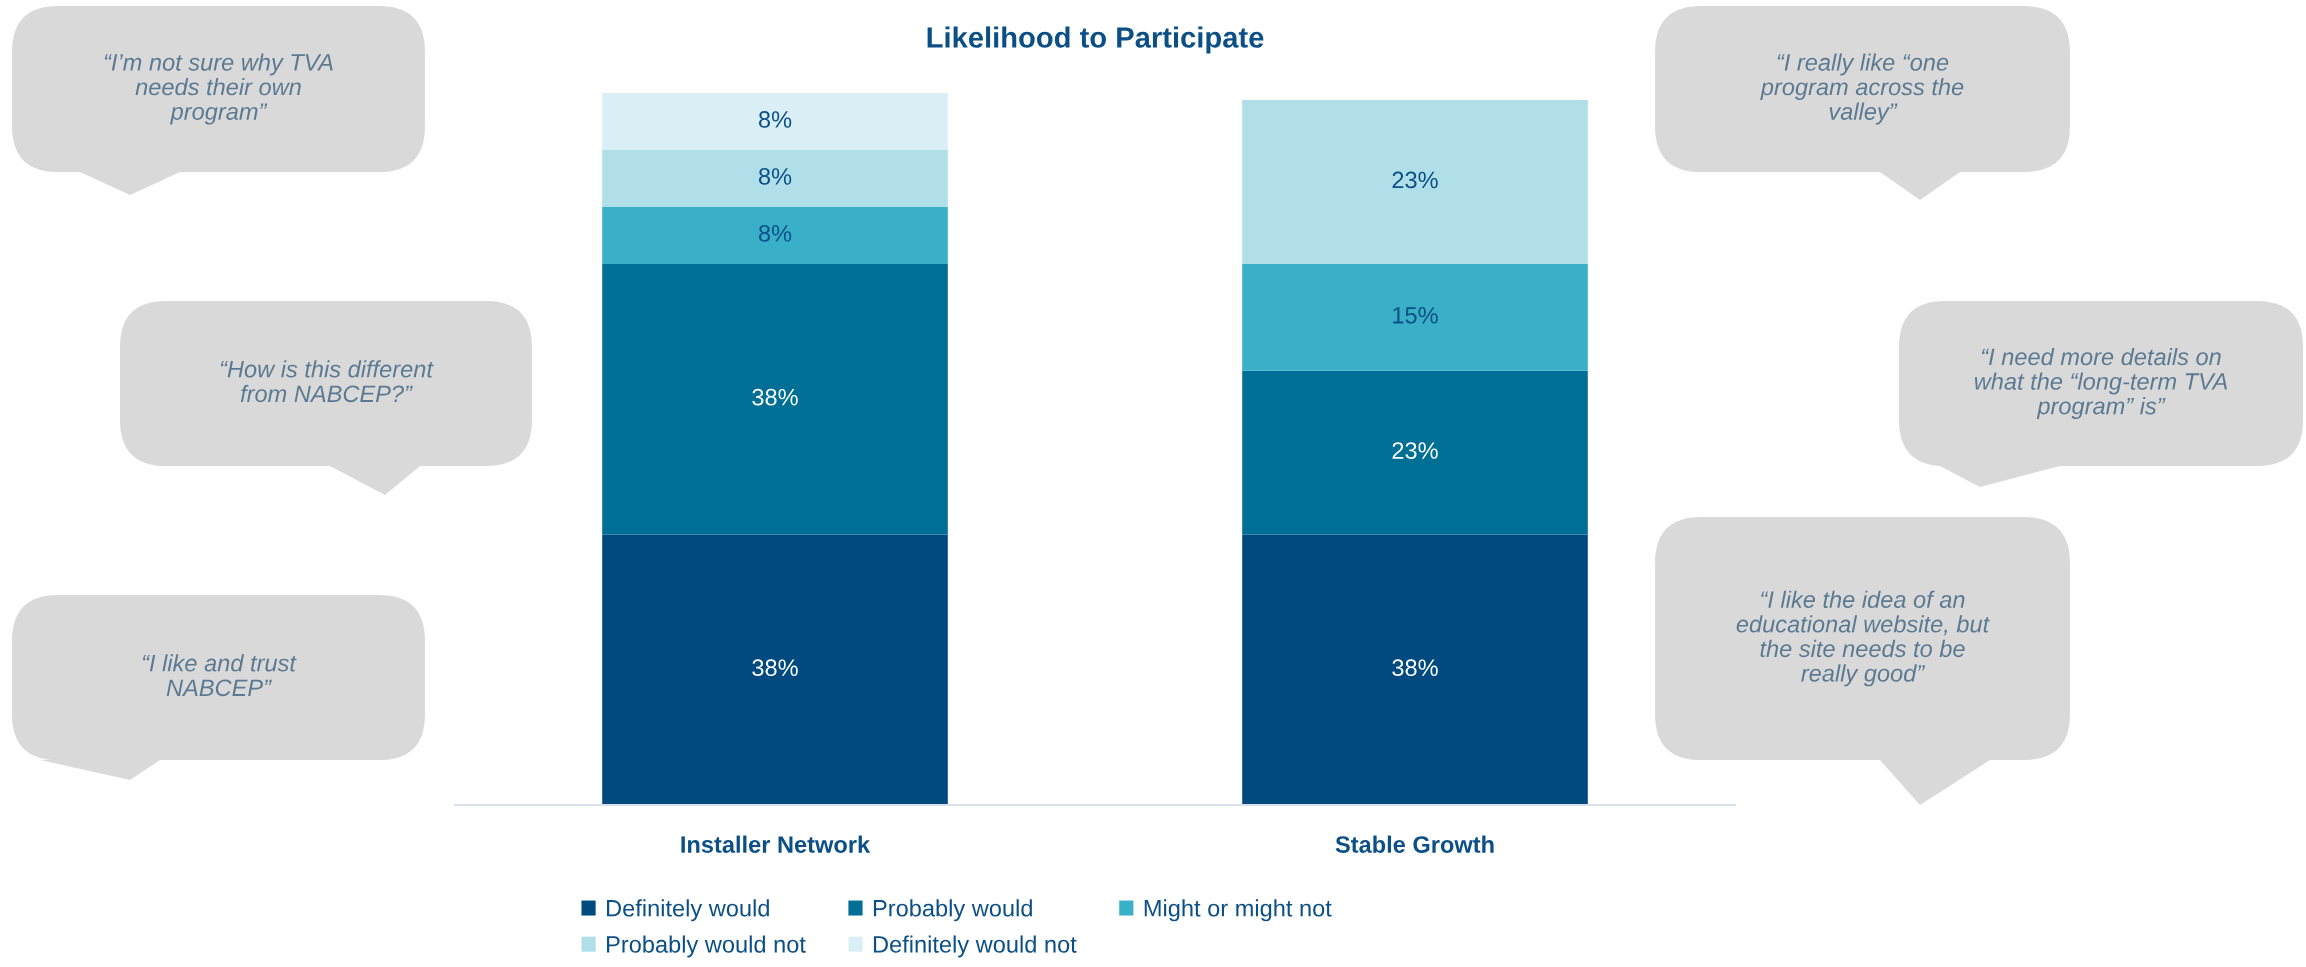 Image resolution: width=2306 pixels, height=967 pixels. Describe the element at coordinates (1862, 89) in the screenshot. I see `text: “I really like “one program across the valley”` at that location.